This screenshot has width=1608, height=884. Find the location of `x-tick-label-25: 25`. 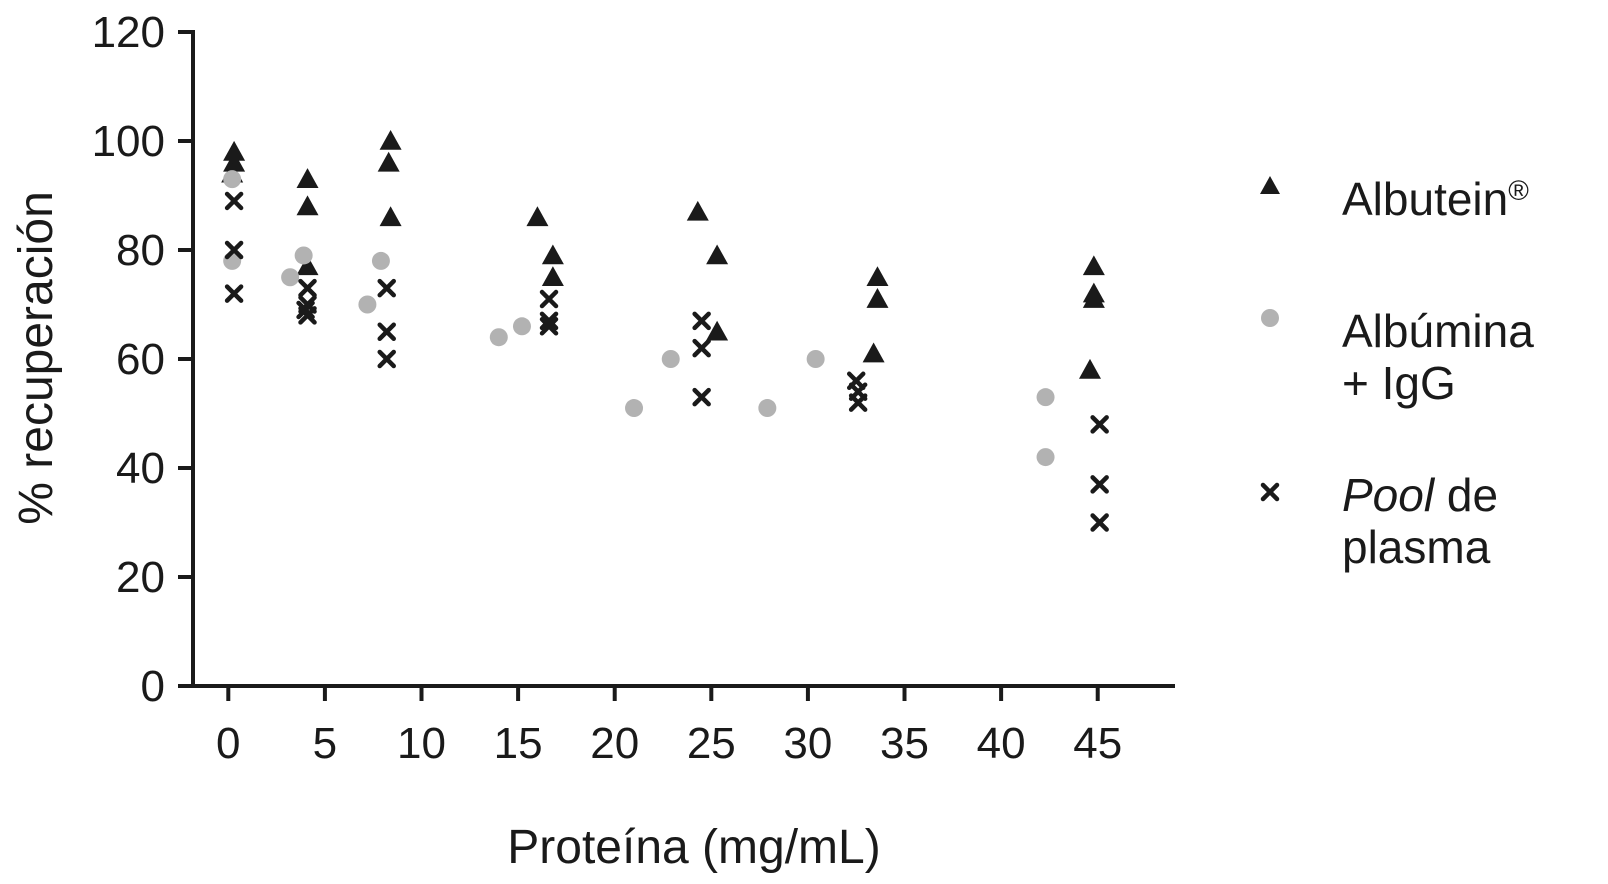

x-tick-label-25: 25 is located at coordinates (711, 743).